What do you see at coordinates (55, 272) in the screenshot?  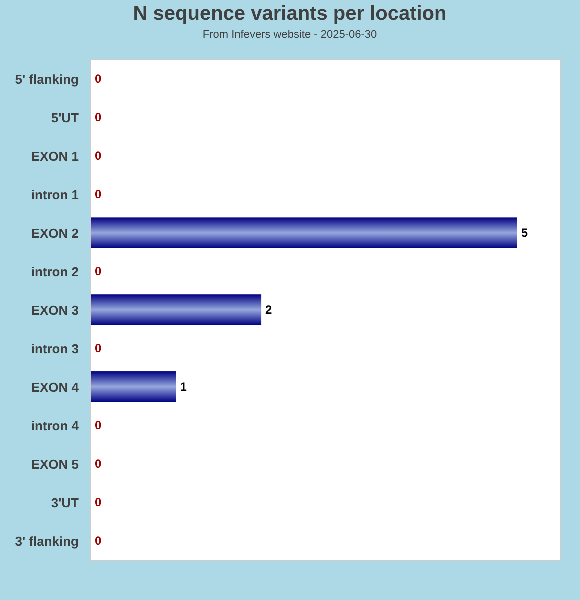 I see `y-tick-label: intron 2` at bounding box center [55, 272].